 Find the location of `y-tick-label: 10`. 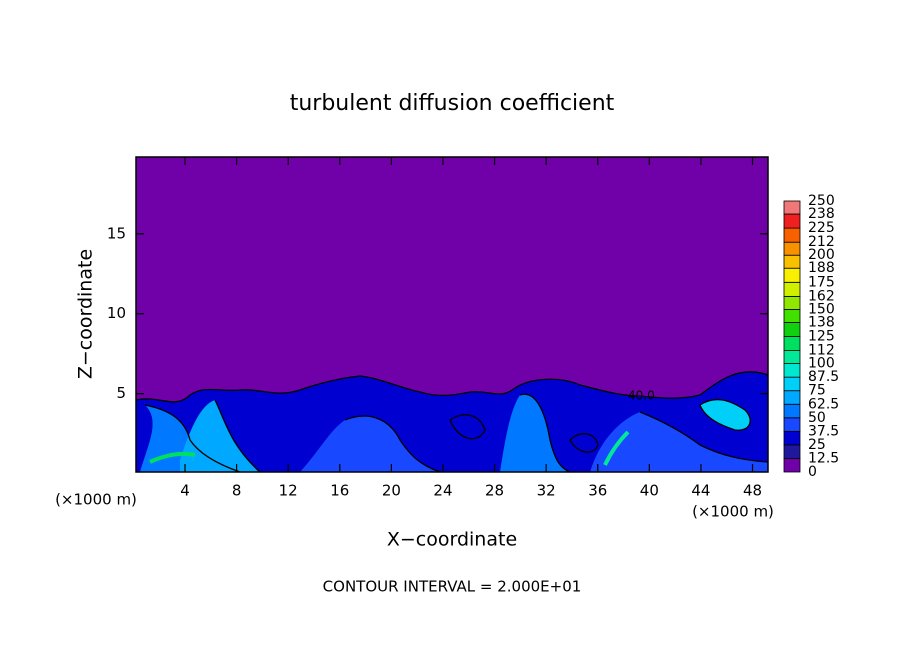

y-tick-label: 10 is located at coordinates (116, 313).